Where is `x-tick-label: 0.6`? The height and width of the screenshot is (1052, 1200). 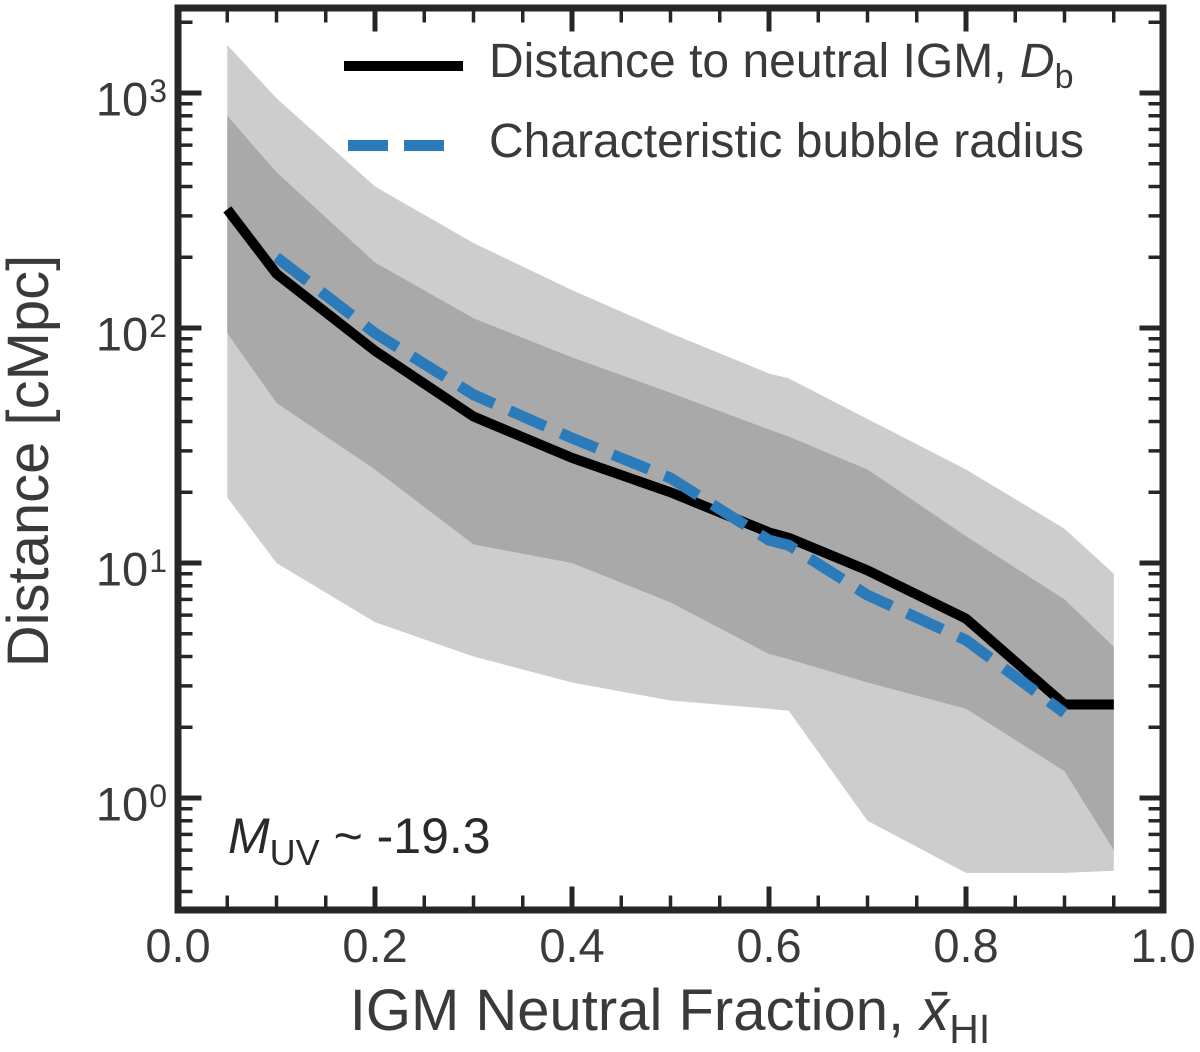
x-tick-label: 0.6 is located at coordinates (769, 945).